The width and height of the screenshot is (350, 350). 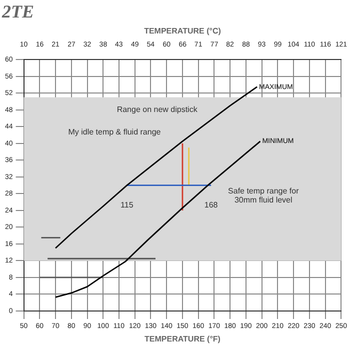 What do you see at coordinates (17, 11) in the screenshot?
I see `chart-title: 2TE` at bounding box center [17, 11].